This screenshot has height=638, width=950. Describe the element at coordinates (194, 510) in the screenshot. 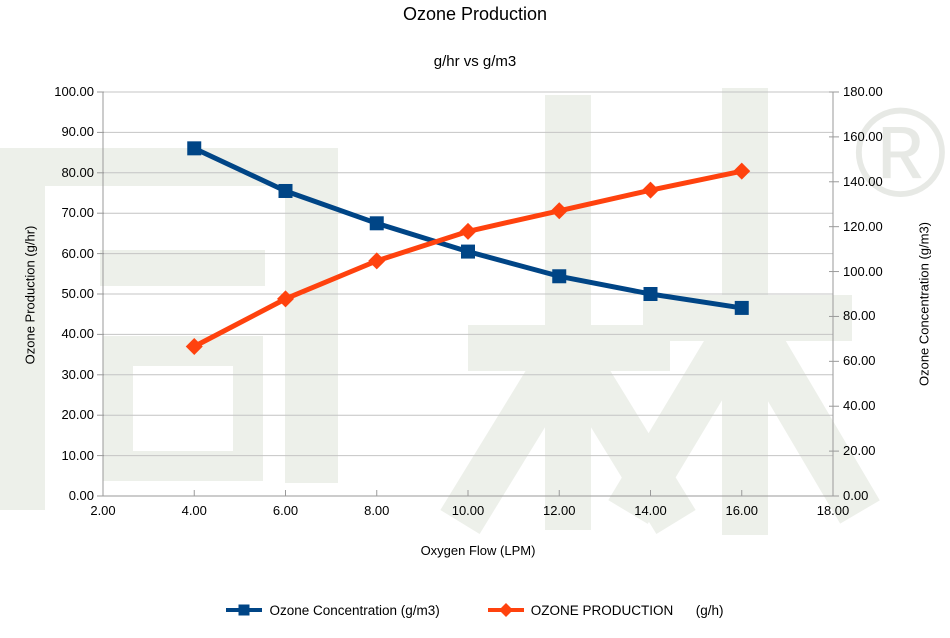

I see `x-axis-tick-label: 4.00` at that location.